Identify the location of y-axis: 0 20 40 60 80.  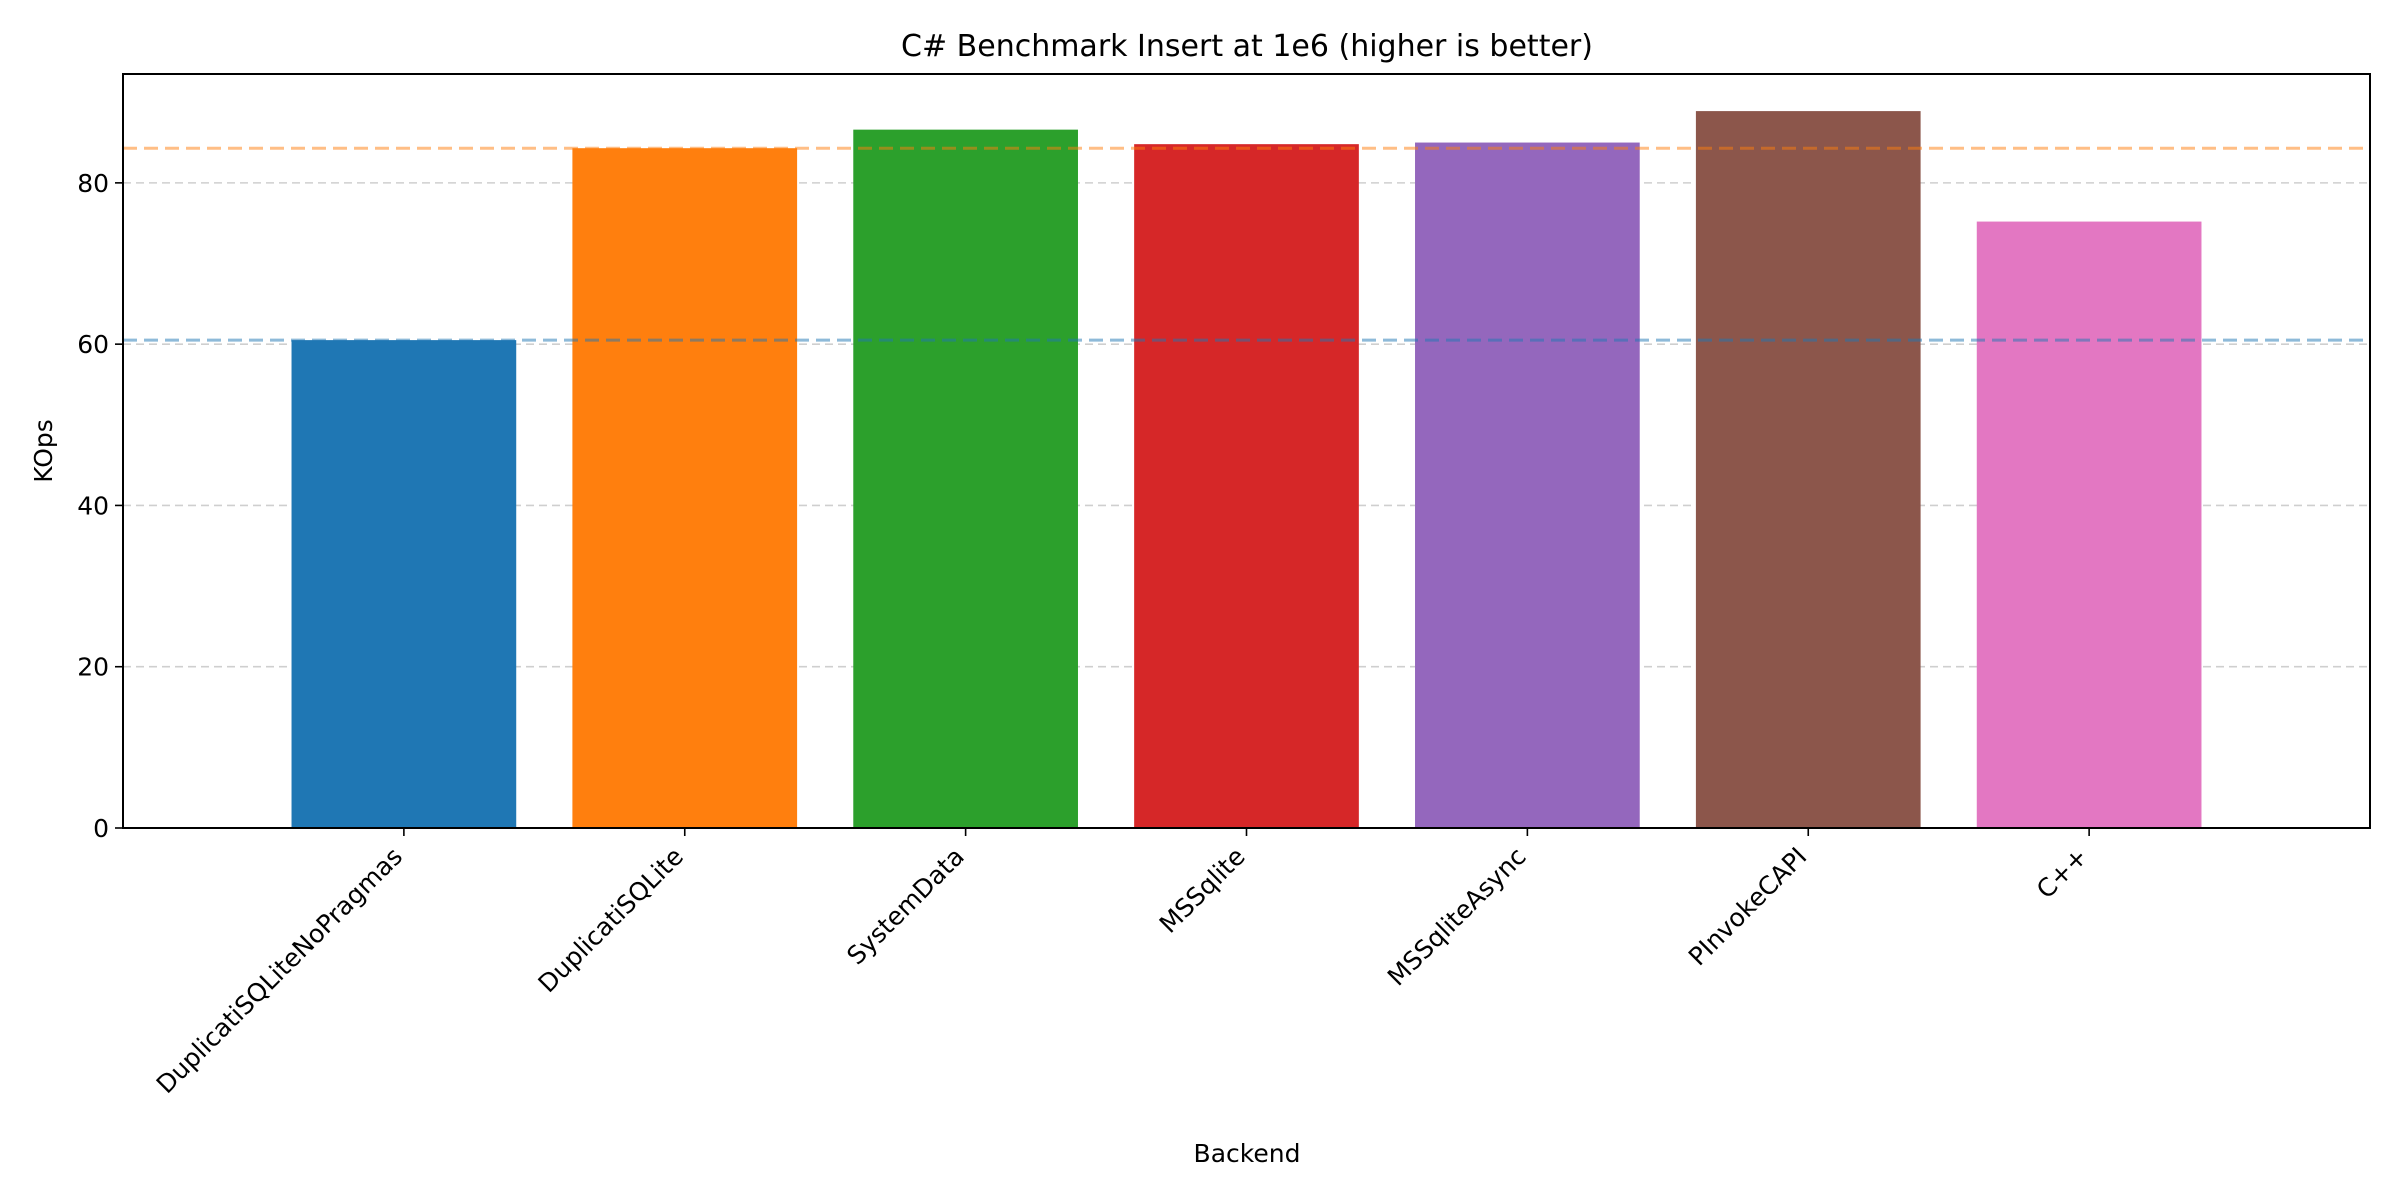
(100, 506).